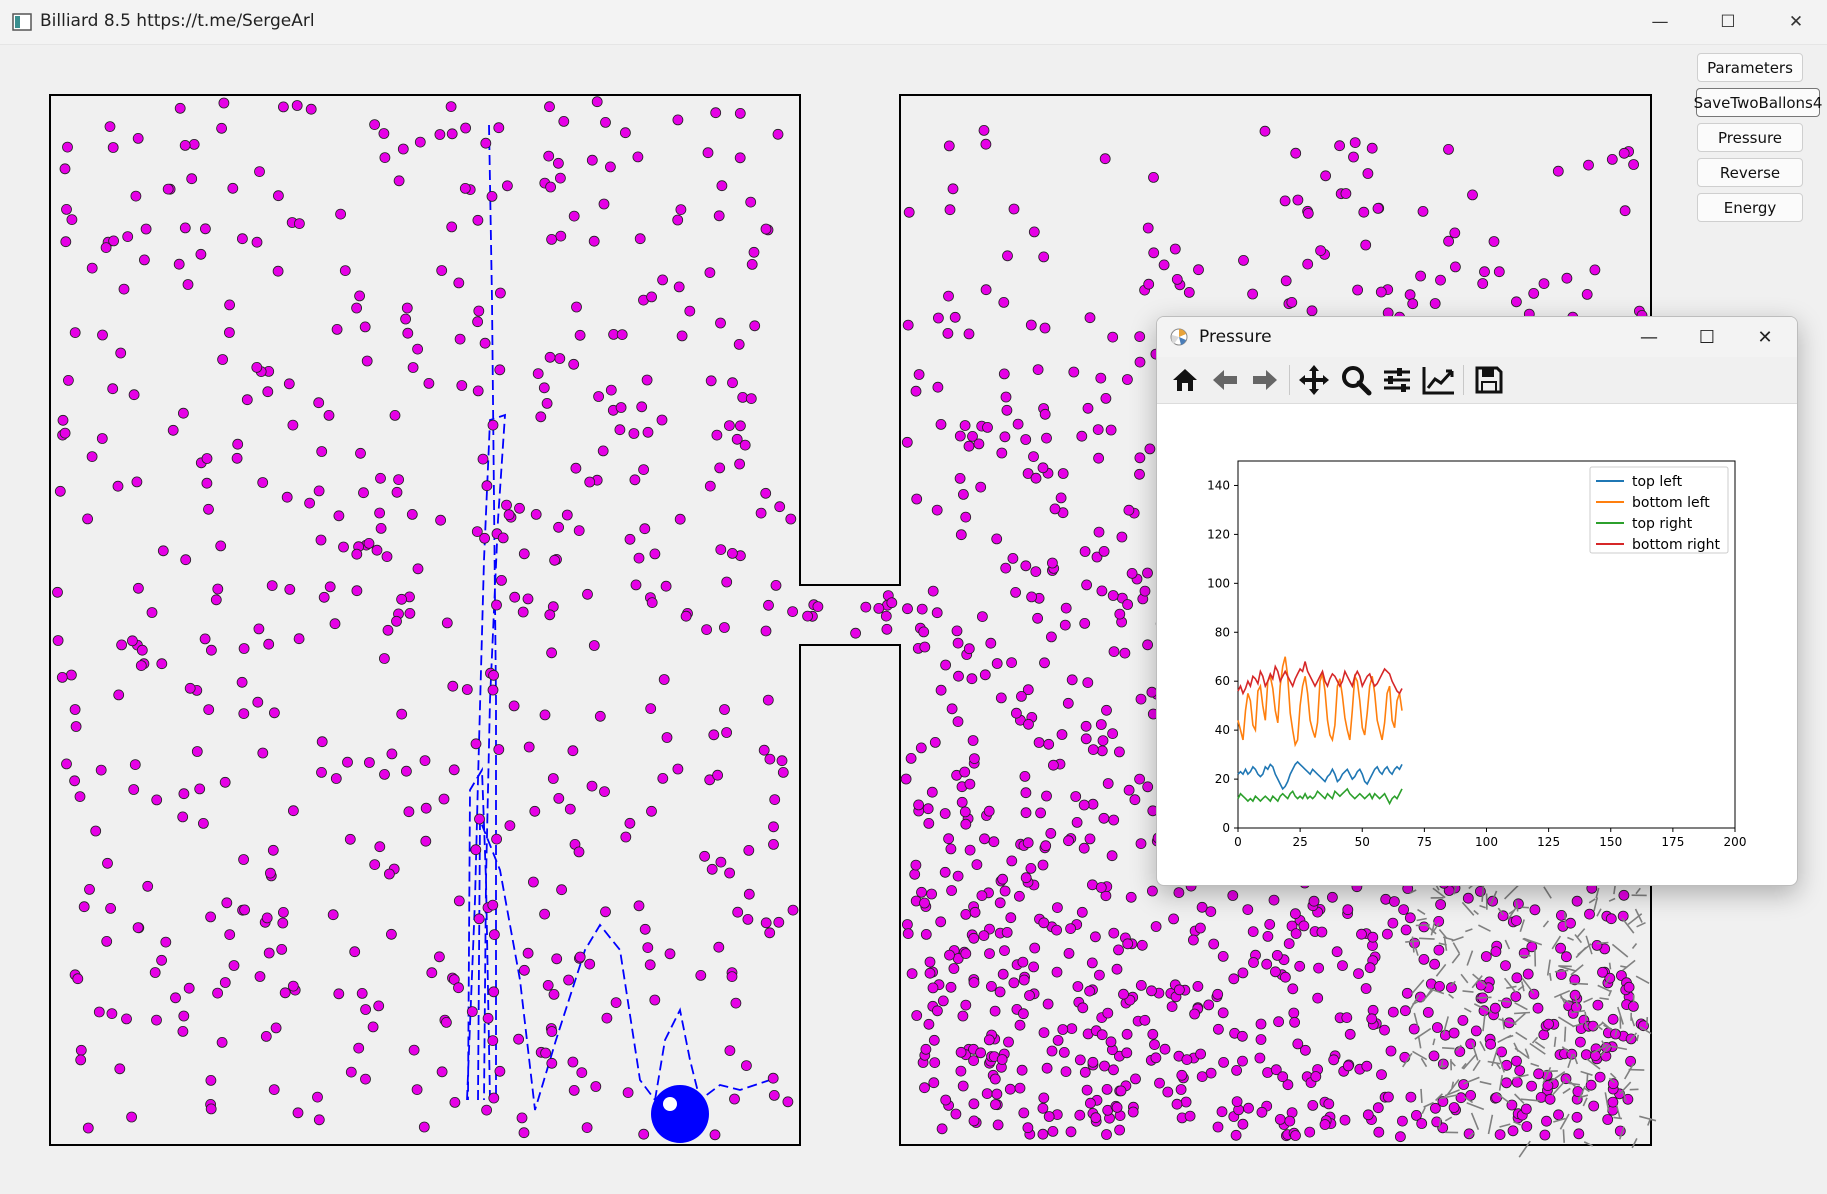 This screenshot has height=1194, width=1827. What do you see at coordinates (1728, 22) in the screenshot?
I see `maximize-button: ☐` at bounding box center [1728, 22].